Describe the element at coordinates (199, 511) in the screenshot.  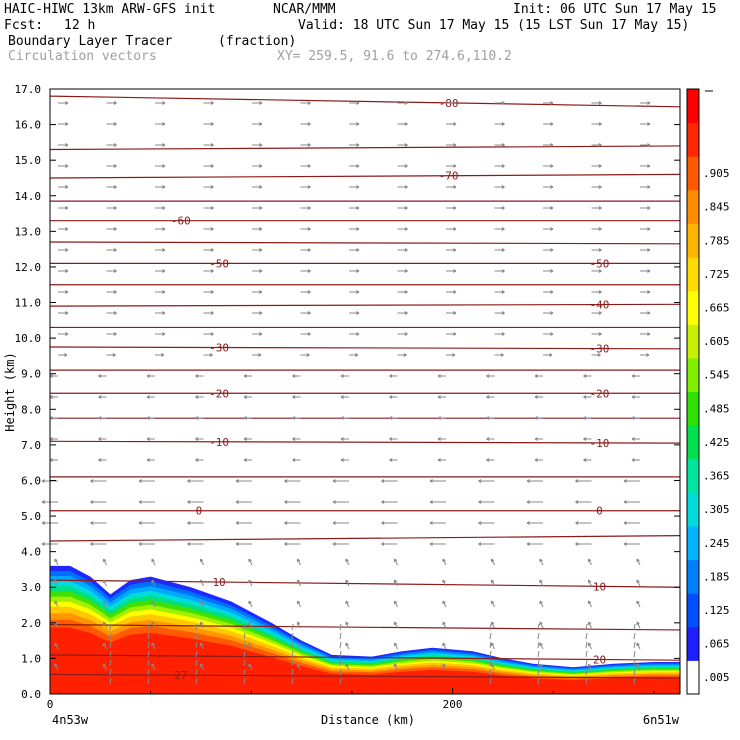
I see `contour-label: 0` at that location.